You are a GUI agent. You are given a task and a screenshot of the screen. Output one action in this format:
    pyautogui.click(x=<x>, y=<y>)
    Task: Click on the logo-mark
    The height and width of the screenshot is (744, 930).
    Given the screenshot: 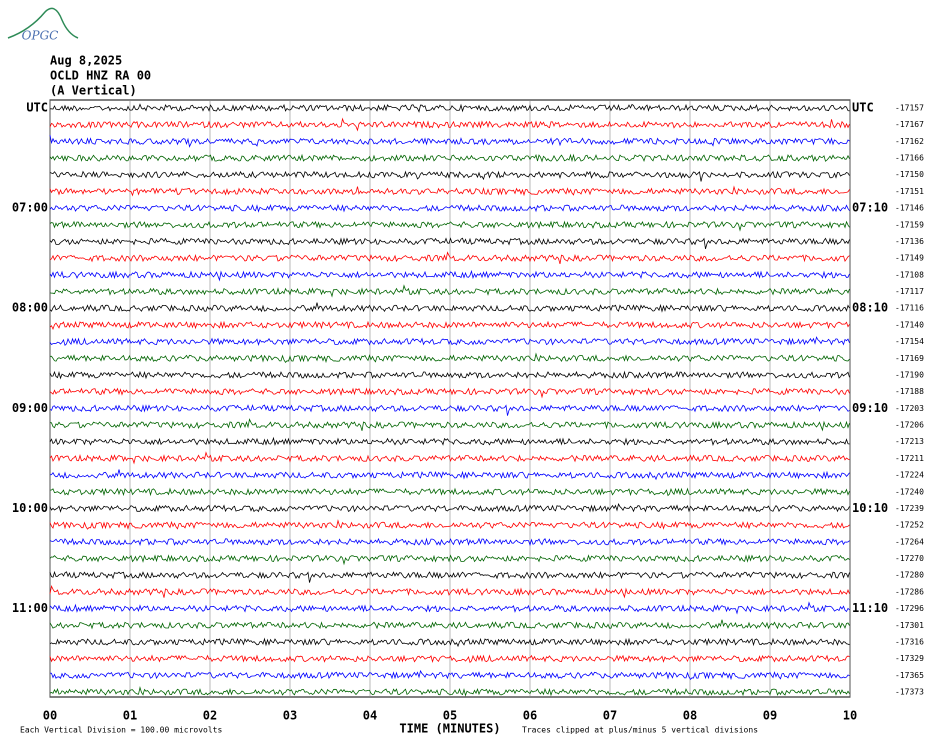 What is the action you would take?
    pyautogui.click(x=43, y=23)
    